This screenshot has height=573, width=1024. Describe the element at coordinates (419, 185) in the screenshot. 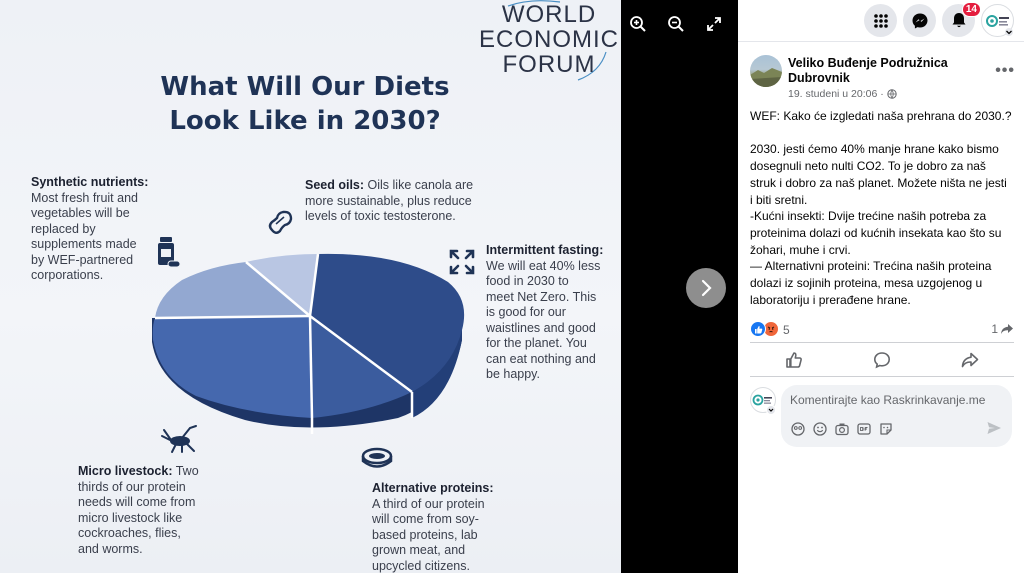

I see `seed-first: Oils like canola are` at that location.